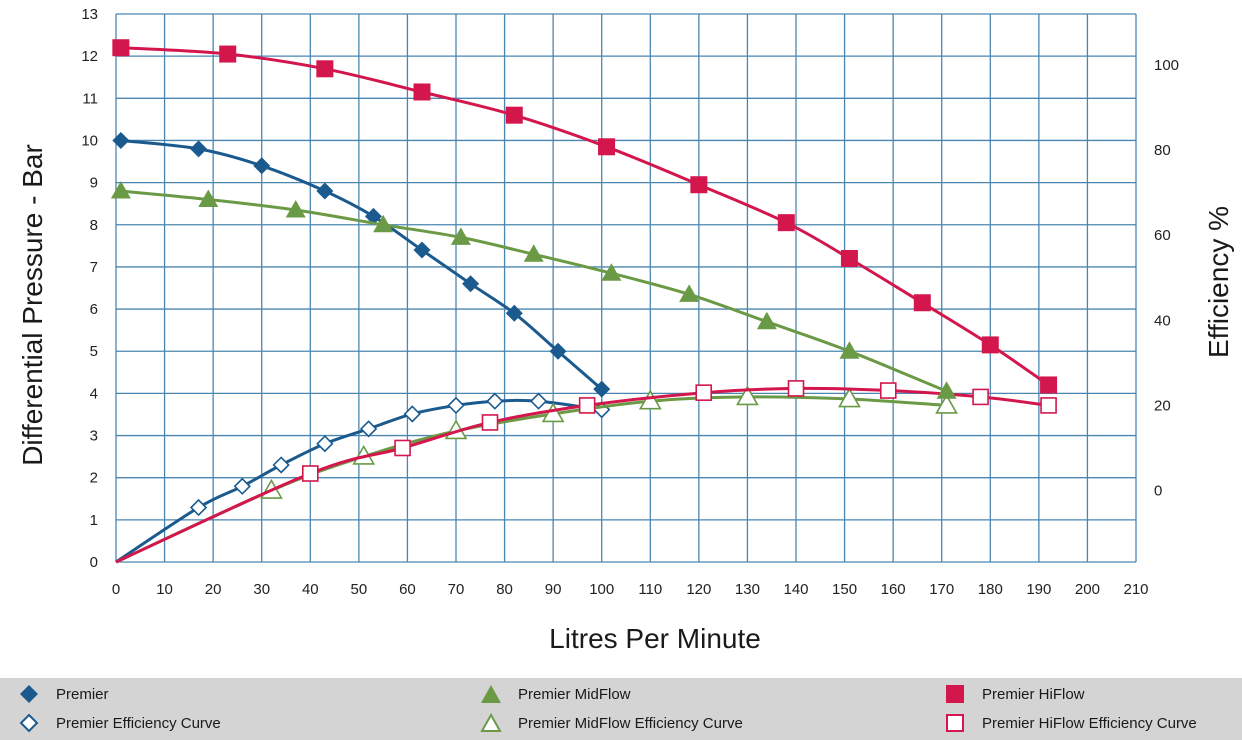 The height and width of the screenshot is (740, 1242). Describe the element at coordinates (310, 589) in the screenshot. I see `x-tick-label: 40` at that location.